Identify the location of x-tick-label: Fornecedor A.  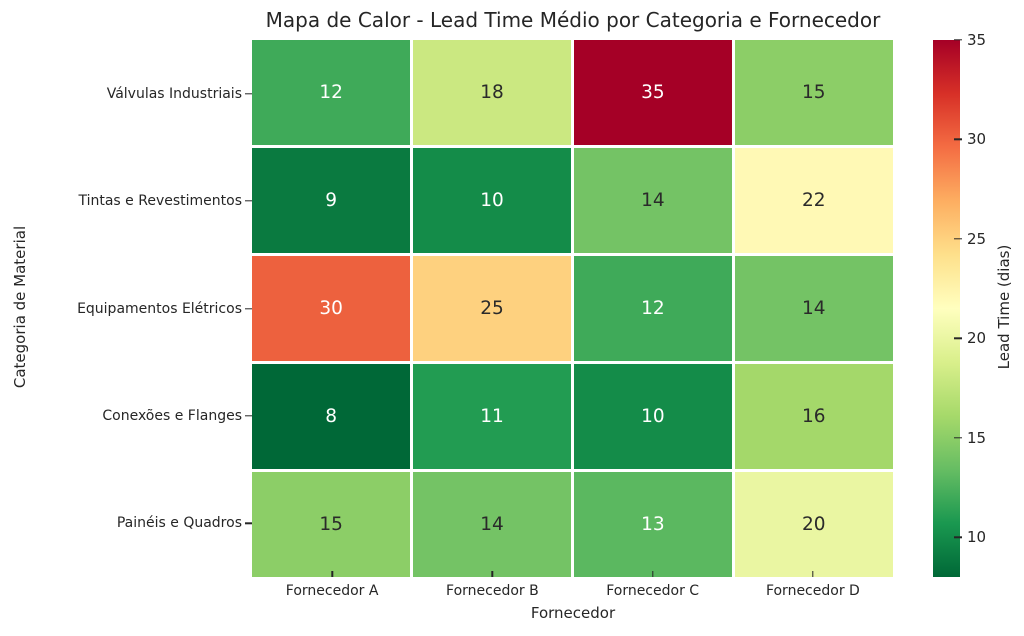
(332, 591).